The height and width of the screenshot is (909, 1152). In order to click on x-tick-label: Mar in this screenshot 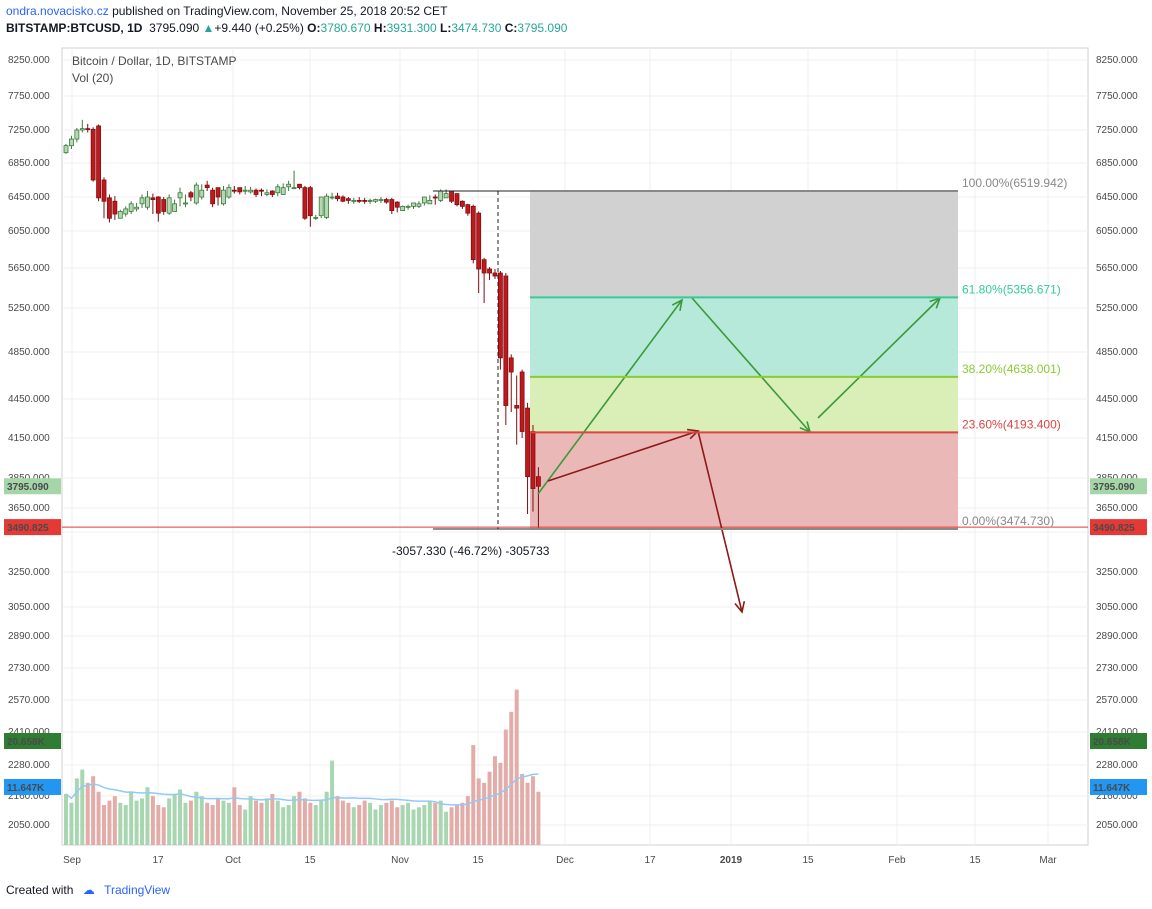, I will do `click(1048, 860)`.